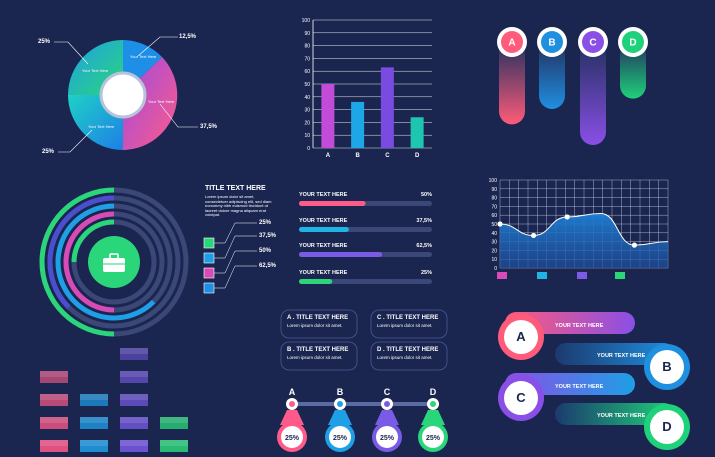 Image resolution: width=715 pixels, height=457 pixels. Describe the element at coordinates (494, 260) in the screenshot. I see `area-ytick-label: 10` at that location.